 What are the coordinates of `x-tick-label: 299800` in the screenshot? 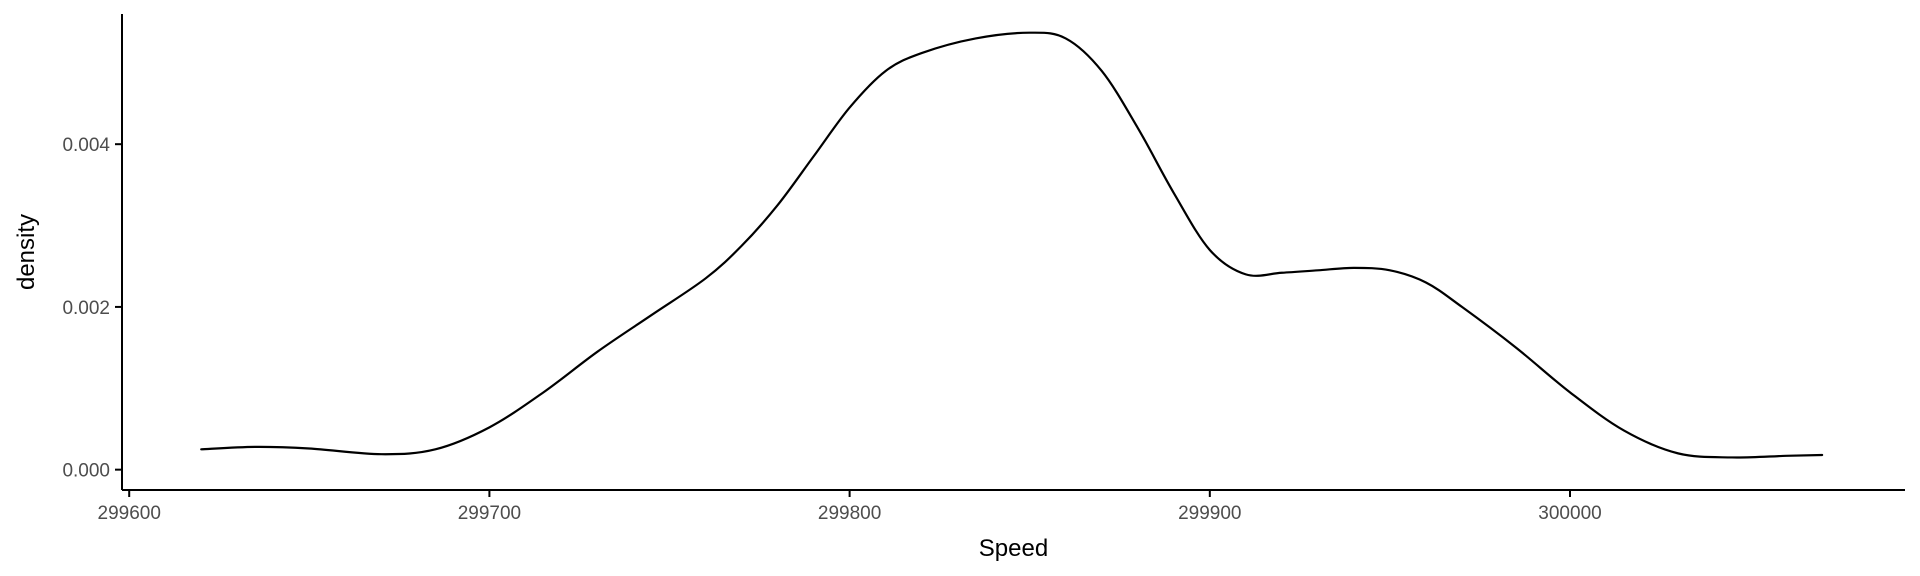 It's located at (849, 513).